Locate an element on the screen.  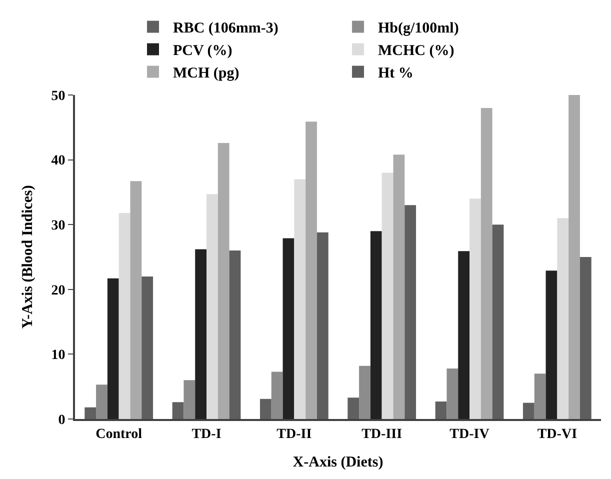
x-tick-label: TD-IV is located at coordinates (470, 434).